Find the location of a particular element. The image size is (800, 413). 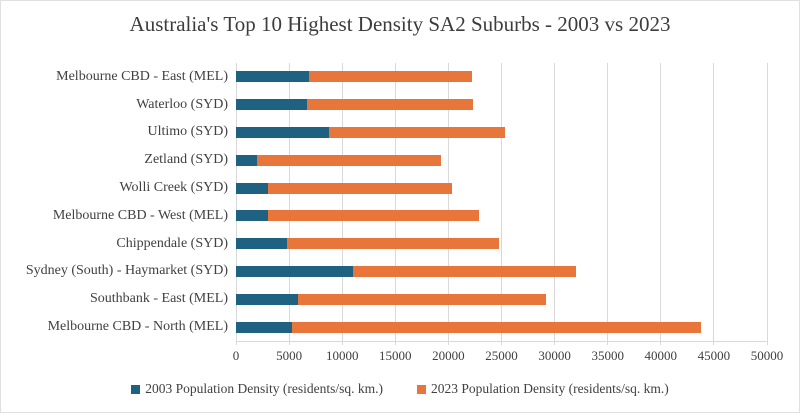

x-tick-label: 30000 is located at coordinates (554, 355).